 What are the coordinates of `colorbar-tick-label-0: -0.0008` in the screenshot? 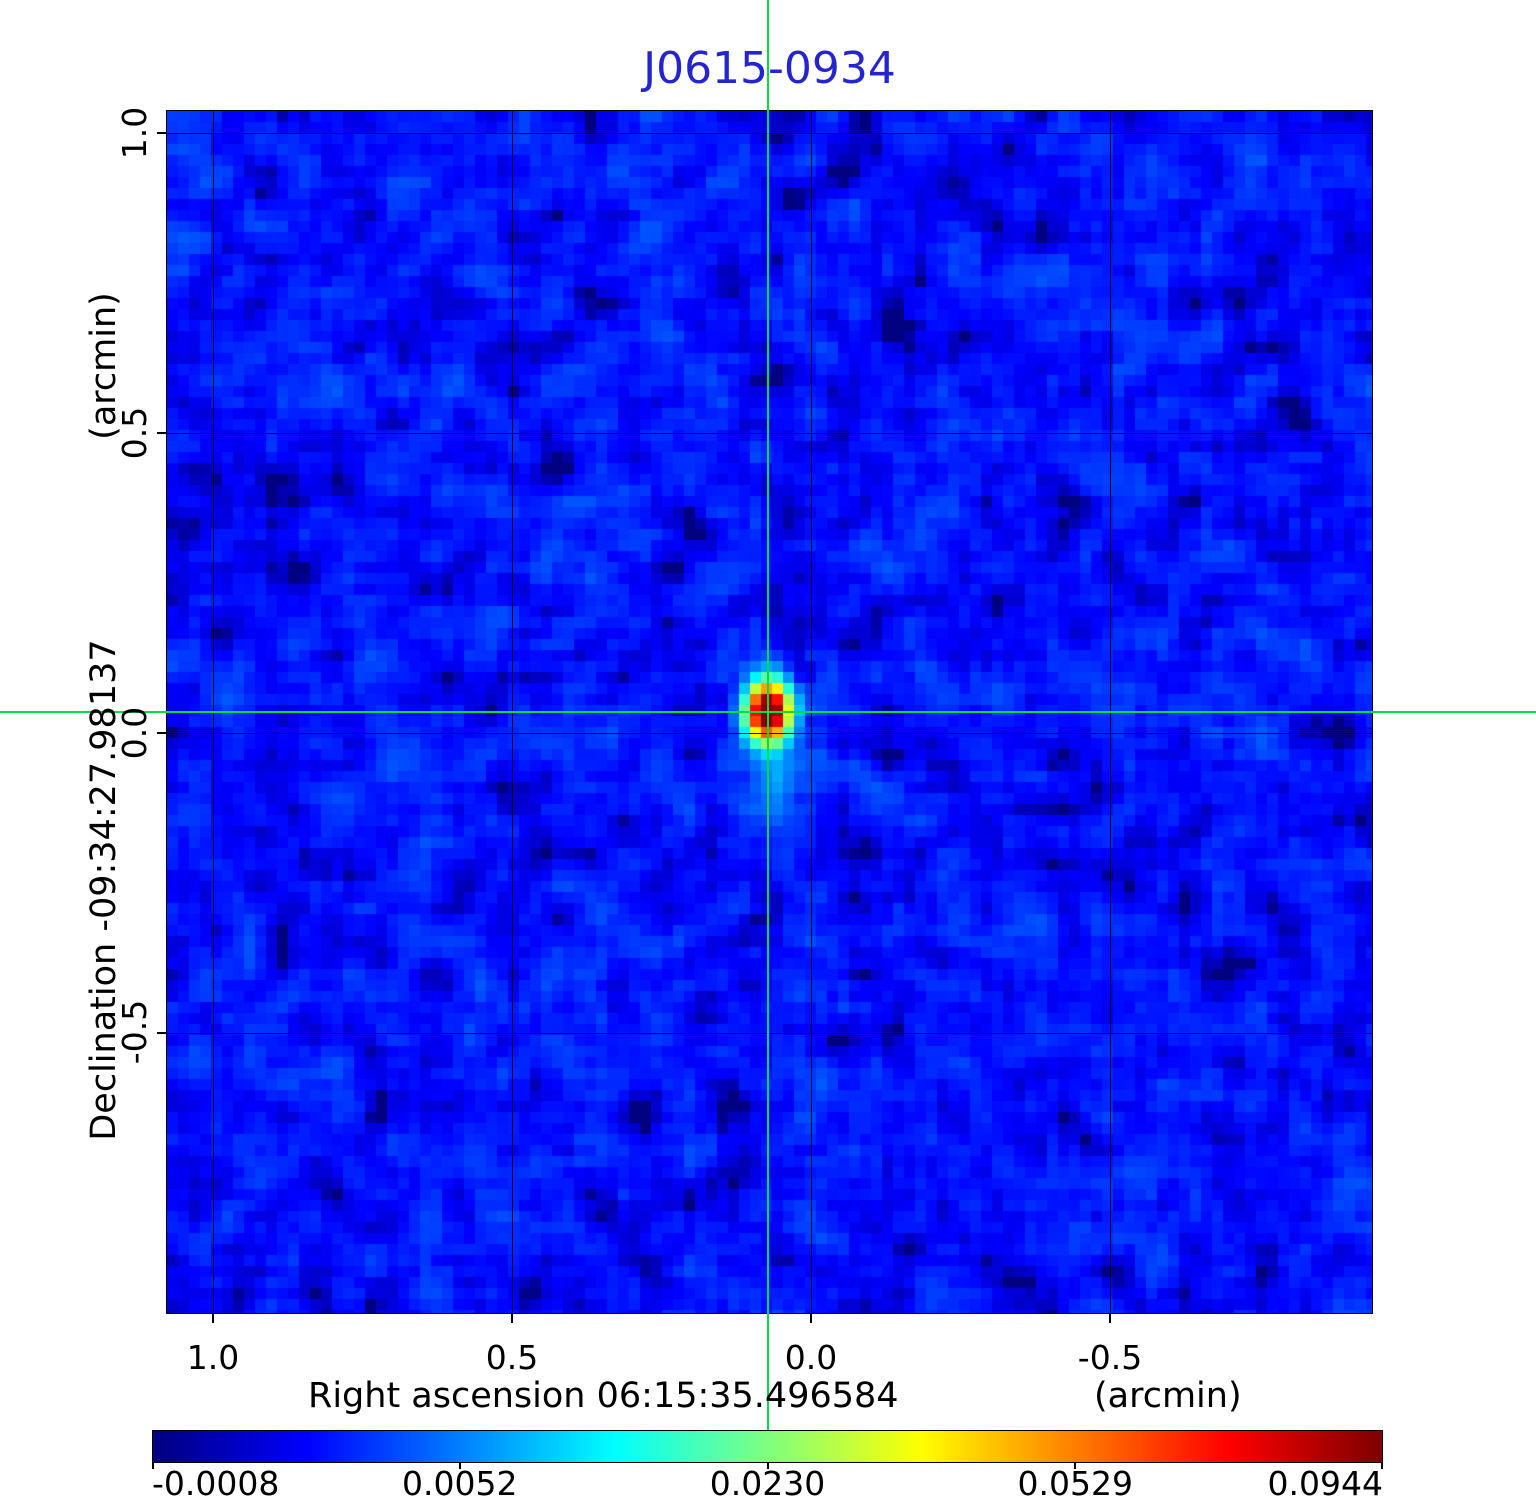 It's located at (216, 1482).